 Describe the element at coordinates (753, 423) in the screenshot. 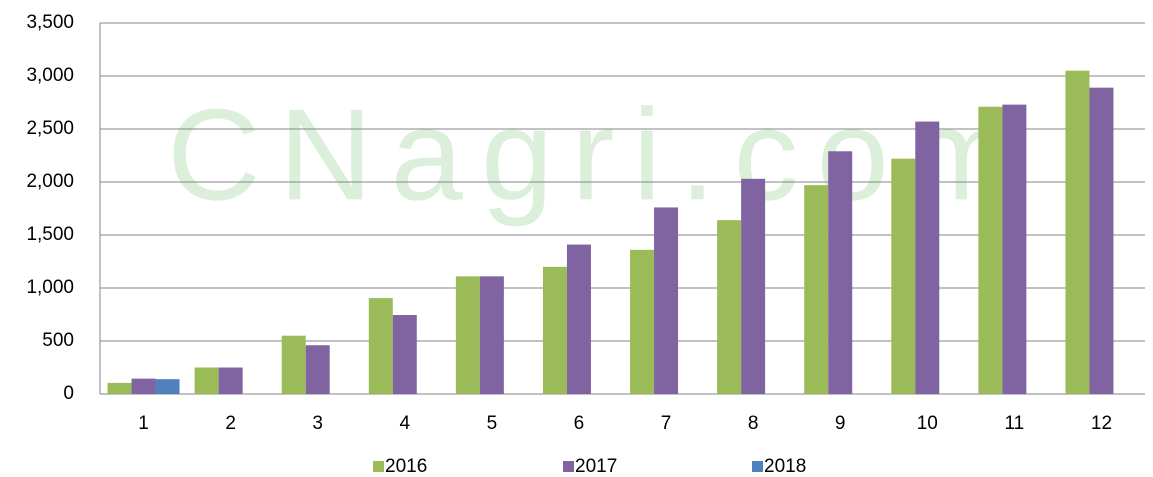

I see `x-tick-label: 8` at that location.